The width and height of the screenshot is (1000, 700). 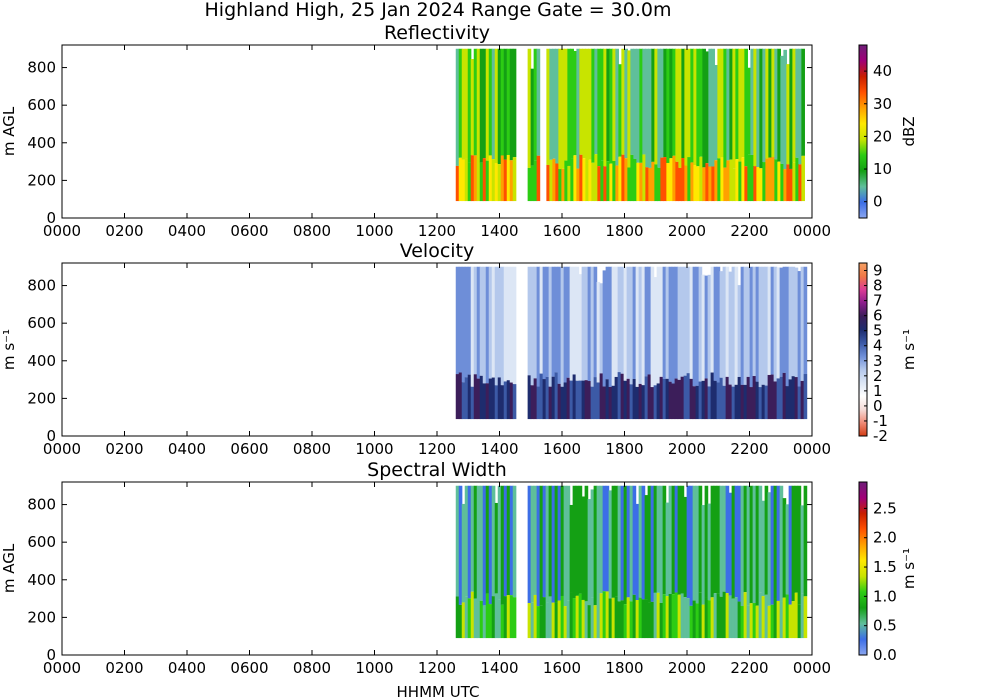 What do you see at coordinates (885, 538) in the screenshot?
I see `colorbar-tick-label: 2.0` at bounding box center [885, 538].